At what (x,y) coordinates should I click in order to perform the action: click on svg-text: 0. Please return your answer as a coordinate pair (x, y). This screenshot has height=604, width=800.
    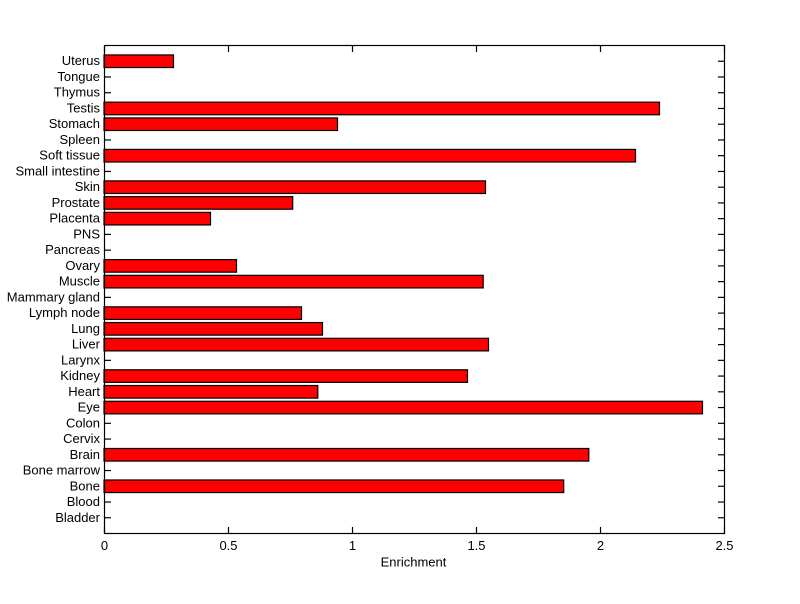
    Looking at the image, I should click on (104, 545).